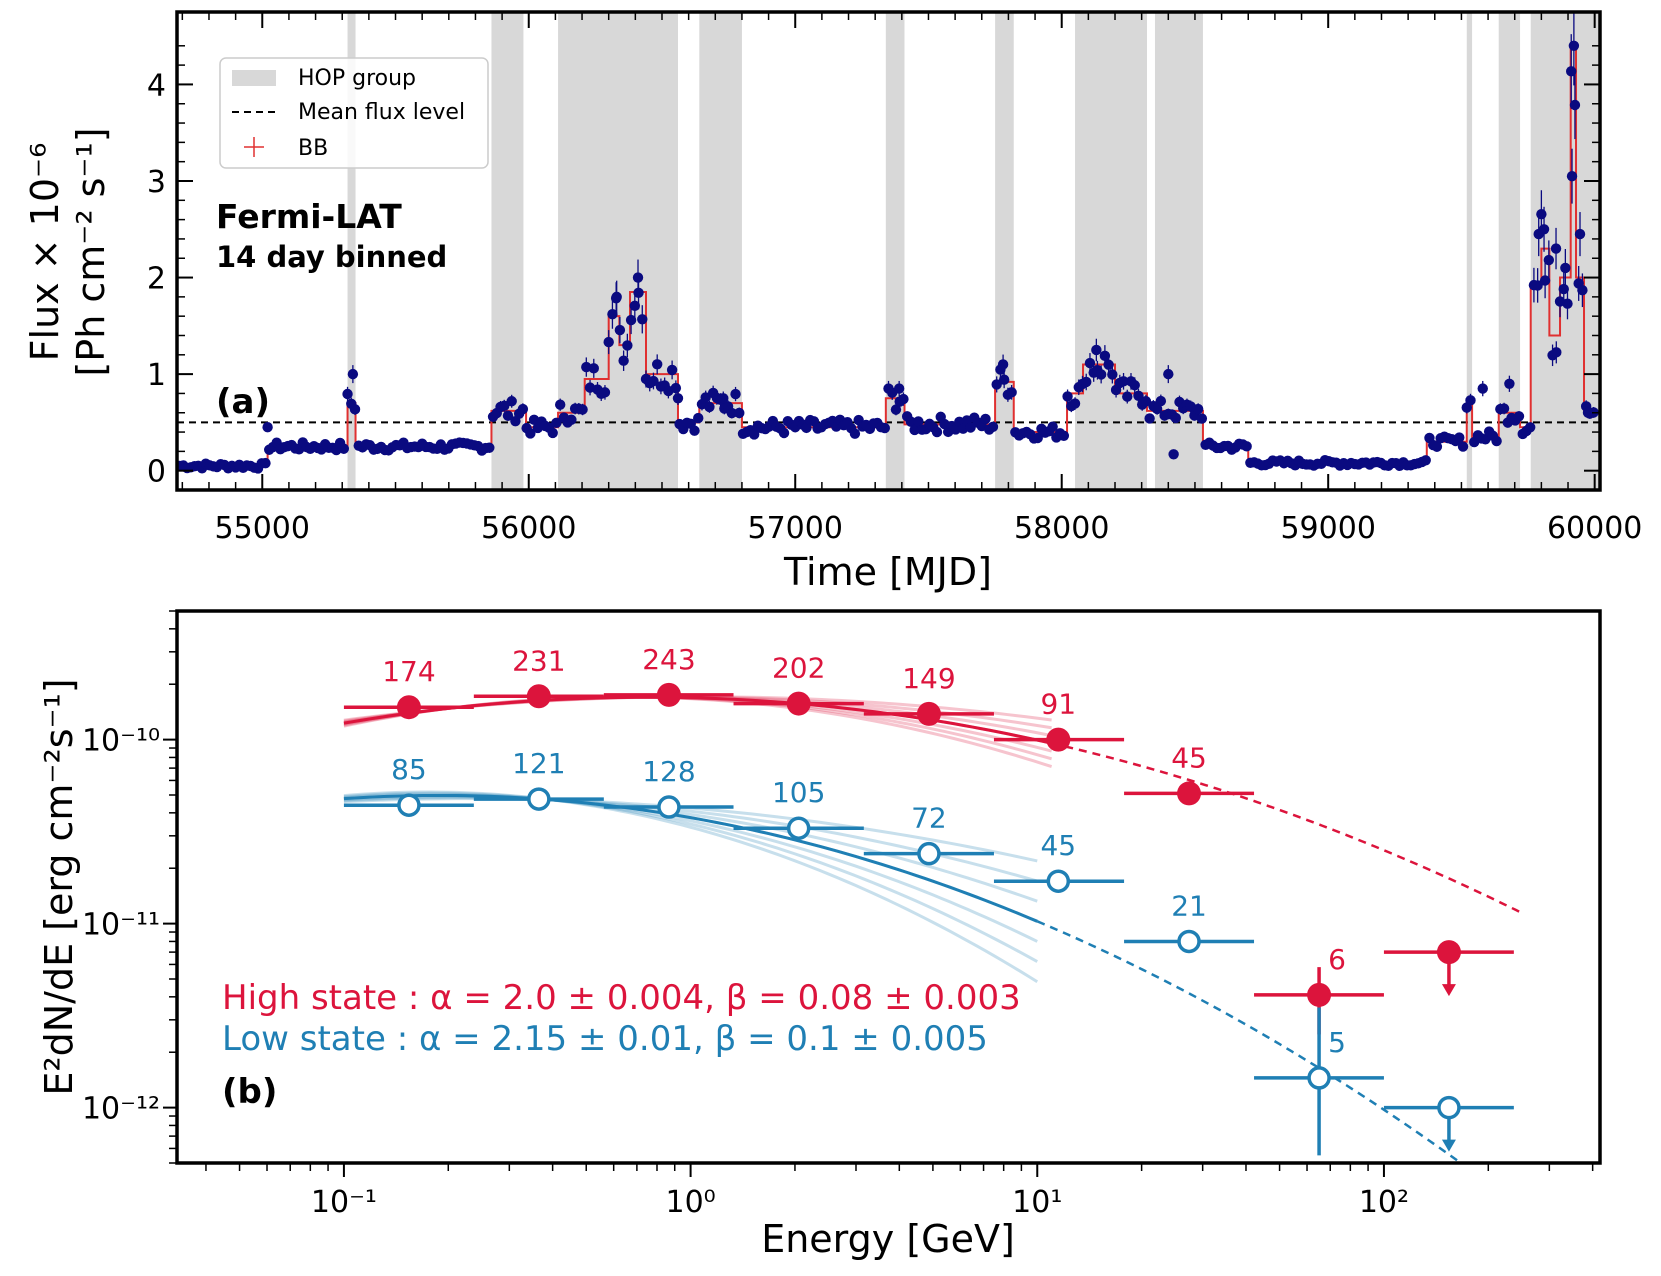  What do you see at coordinates (1594, 528) in the screenshot?
I see `x-tick-label: 60000` at bounding box center [1594, 528].